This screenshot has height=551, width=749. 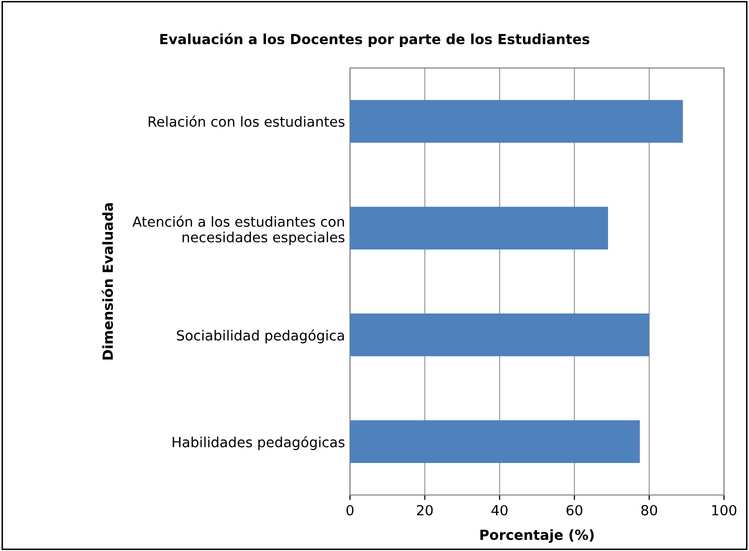 What do you see at coordinates (107, 281) in the screenshot?
I see `y-axis-title: Dimensión Evaluada` at bounding box center [107, 281].